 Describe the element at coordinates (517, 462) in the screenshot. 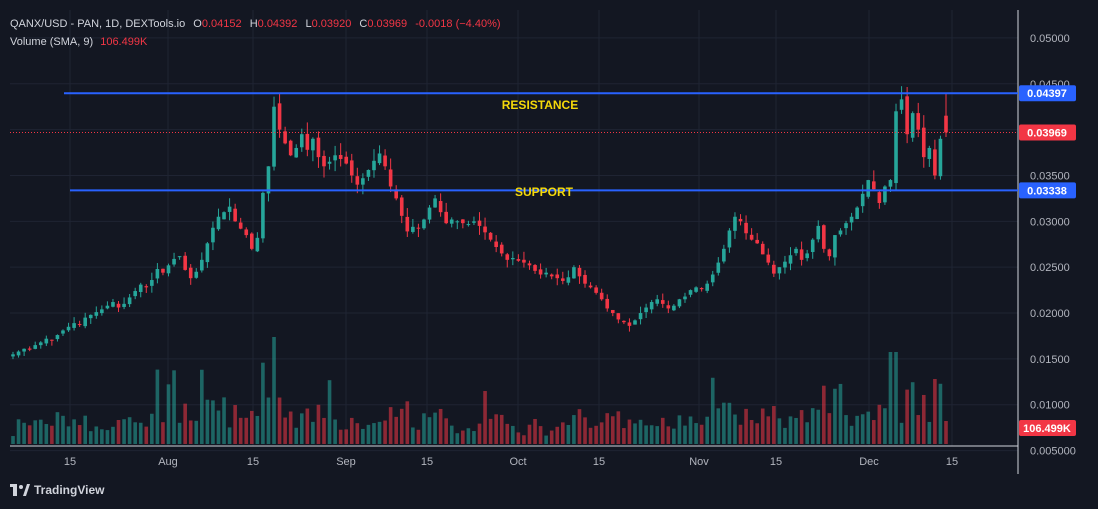

I see `time-axis-label: Oct` at that location.